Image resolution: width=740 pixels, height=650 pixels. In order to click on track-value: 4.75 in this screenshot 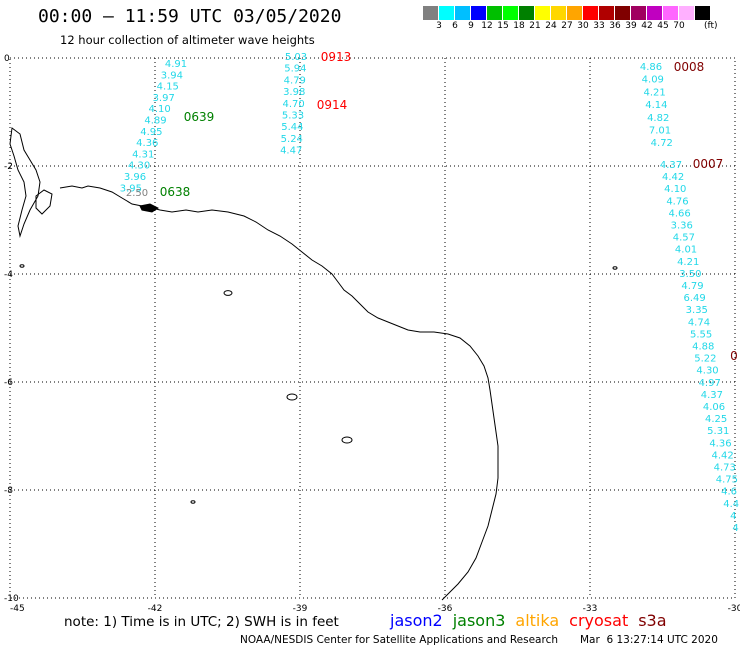, I will do `click(727, 480)`.